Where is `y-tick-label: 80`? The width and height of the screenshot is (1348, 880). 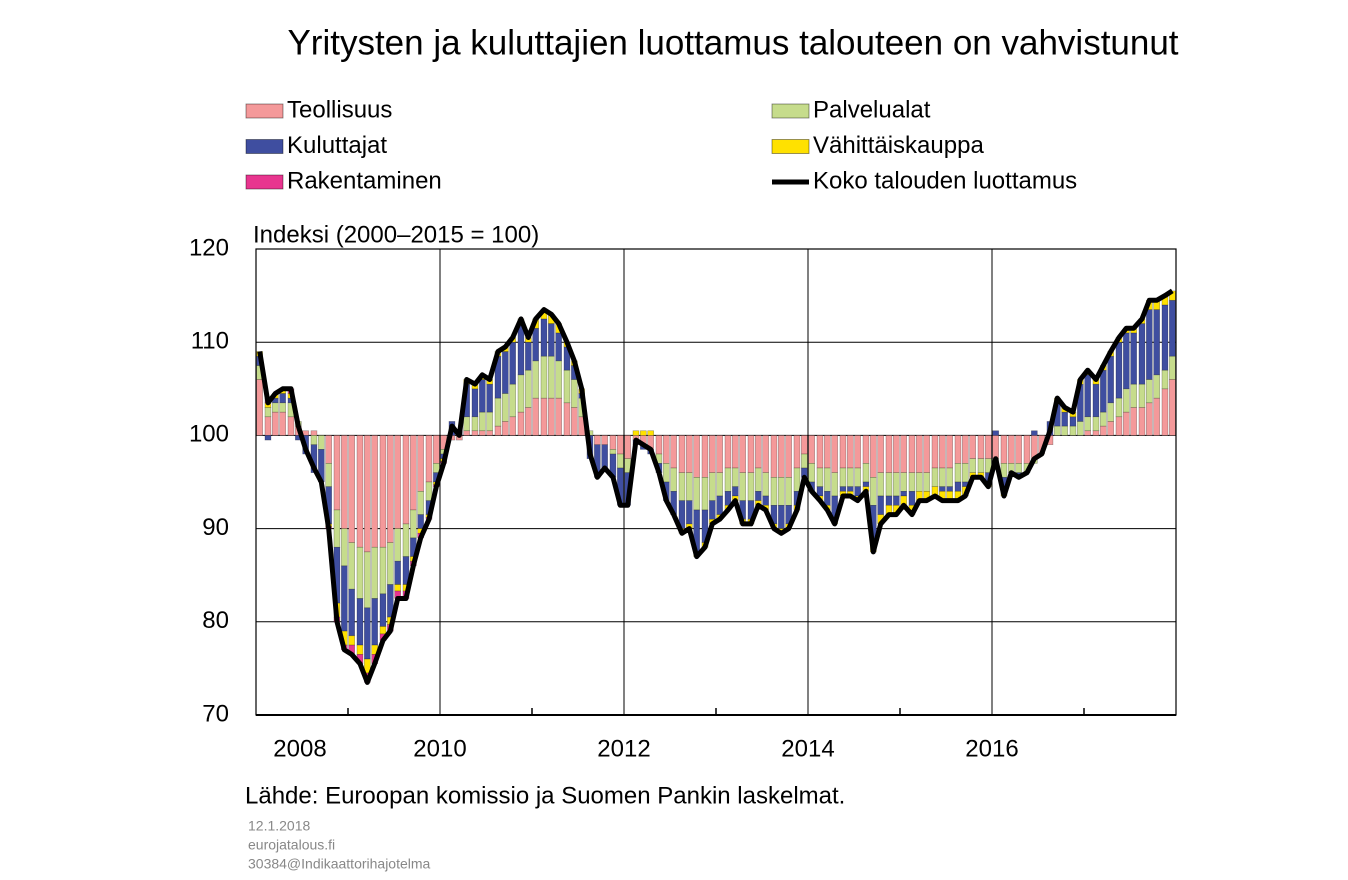 y-tick-label: 80 is located at coordinates (215, 620).